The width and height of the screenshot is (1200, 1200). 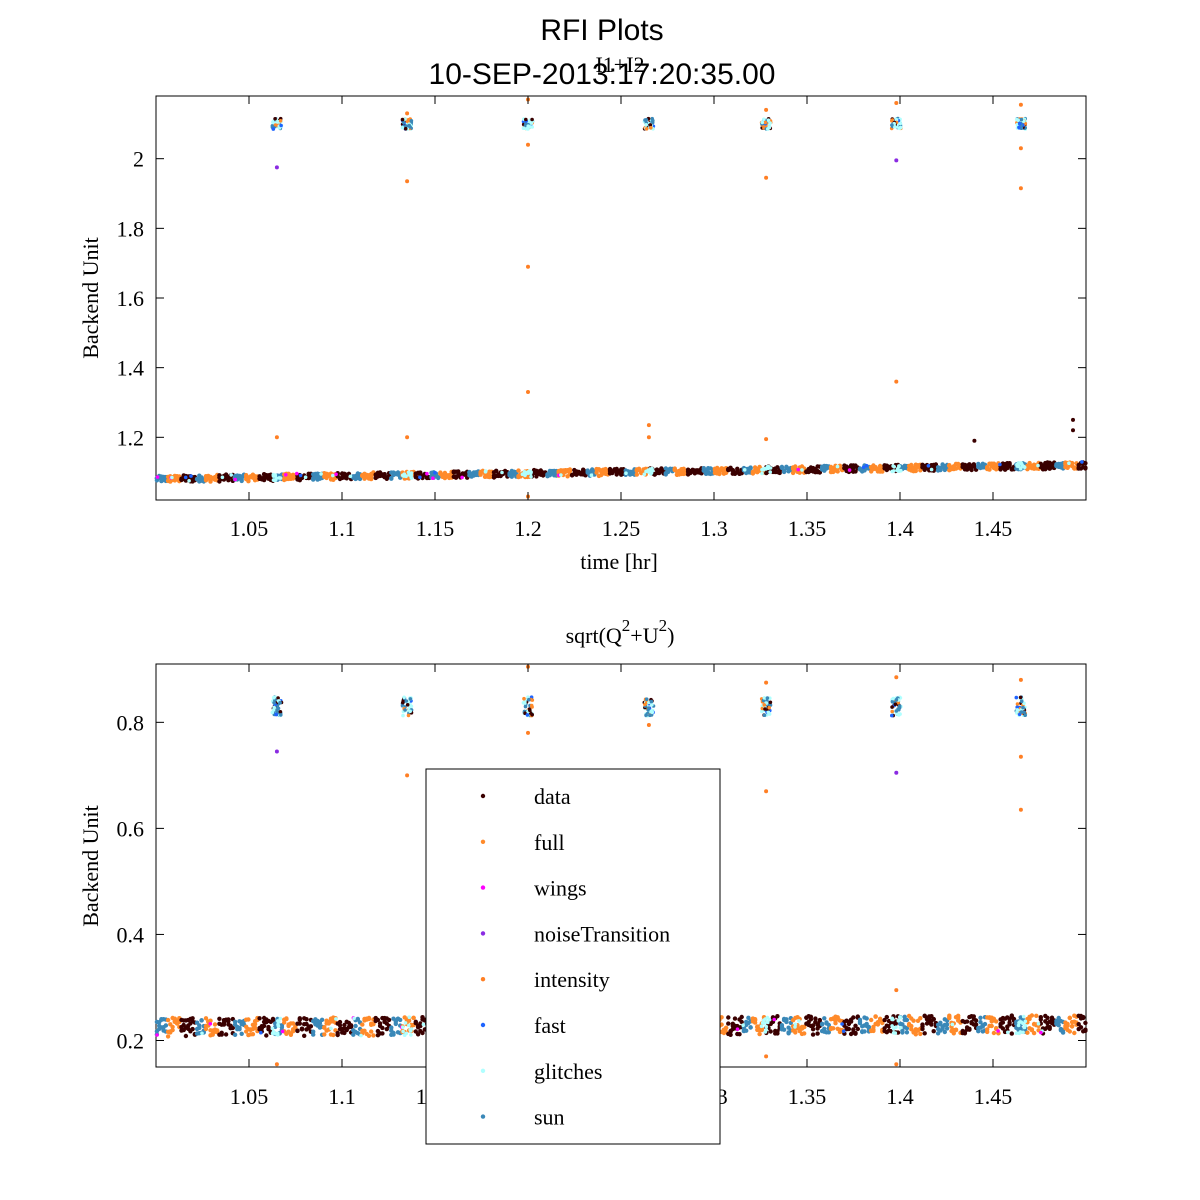 What do you see at coordinates (483, 1025) in the screenshot?
I see `legend-marker-fast` at bounding box center [483, 1025].